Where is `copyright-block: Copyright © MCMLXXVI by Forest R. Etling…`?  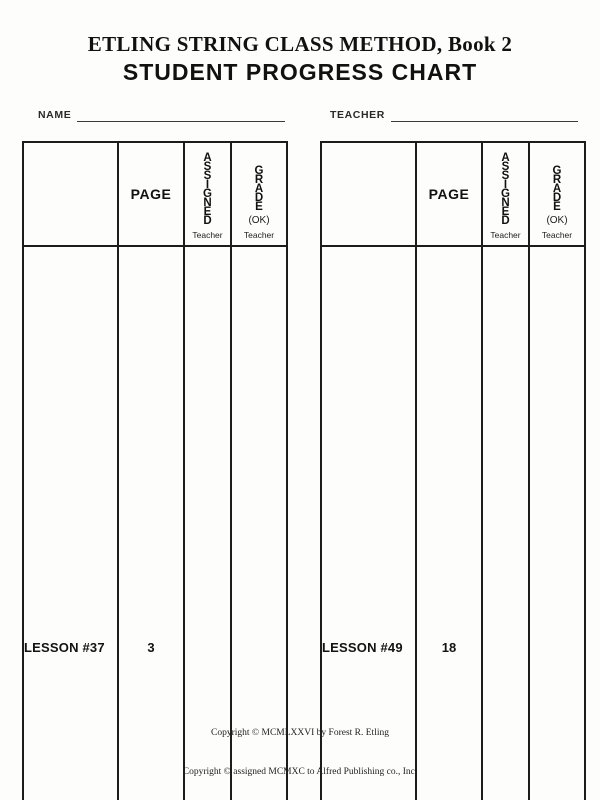
copyright-block: Copyright © MCMLXXVI by Forest R. Etling… is located at coordinates (300, 750).